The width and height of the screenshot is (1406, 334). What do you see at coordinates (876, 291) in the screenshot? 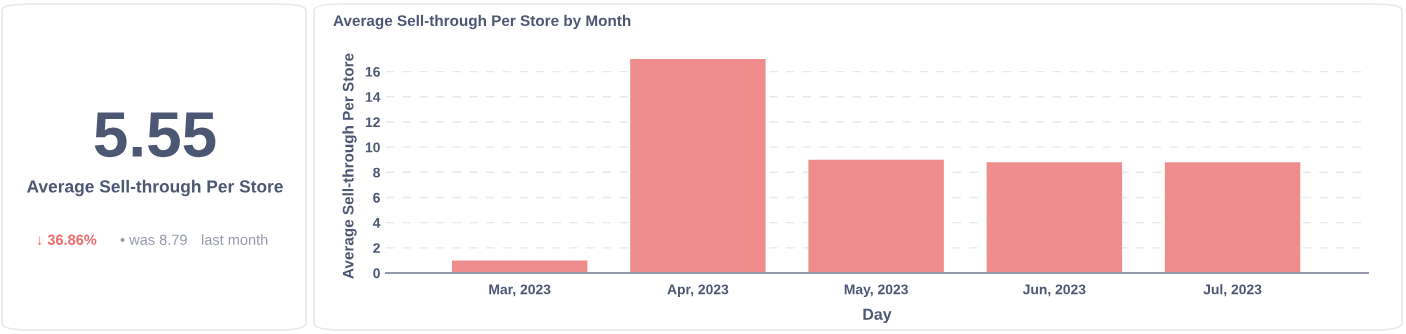
I see `x-tick-label: May, 2023` at bounding box center [876, 291].